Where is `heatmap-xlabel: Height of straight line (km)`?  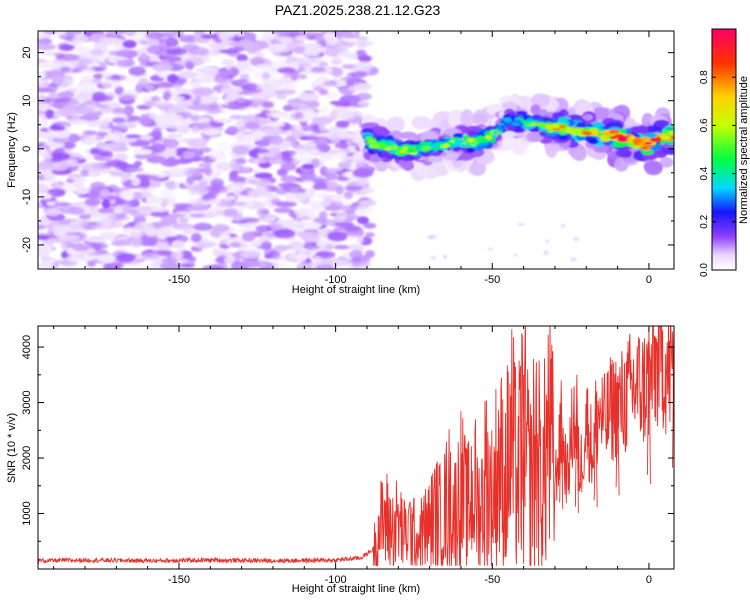 heatmap-xlabel: Height of straight line (km) is located at coordinates (356, 290).